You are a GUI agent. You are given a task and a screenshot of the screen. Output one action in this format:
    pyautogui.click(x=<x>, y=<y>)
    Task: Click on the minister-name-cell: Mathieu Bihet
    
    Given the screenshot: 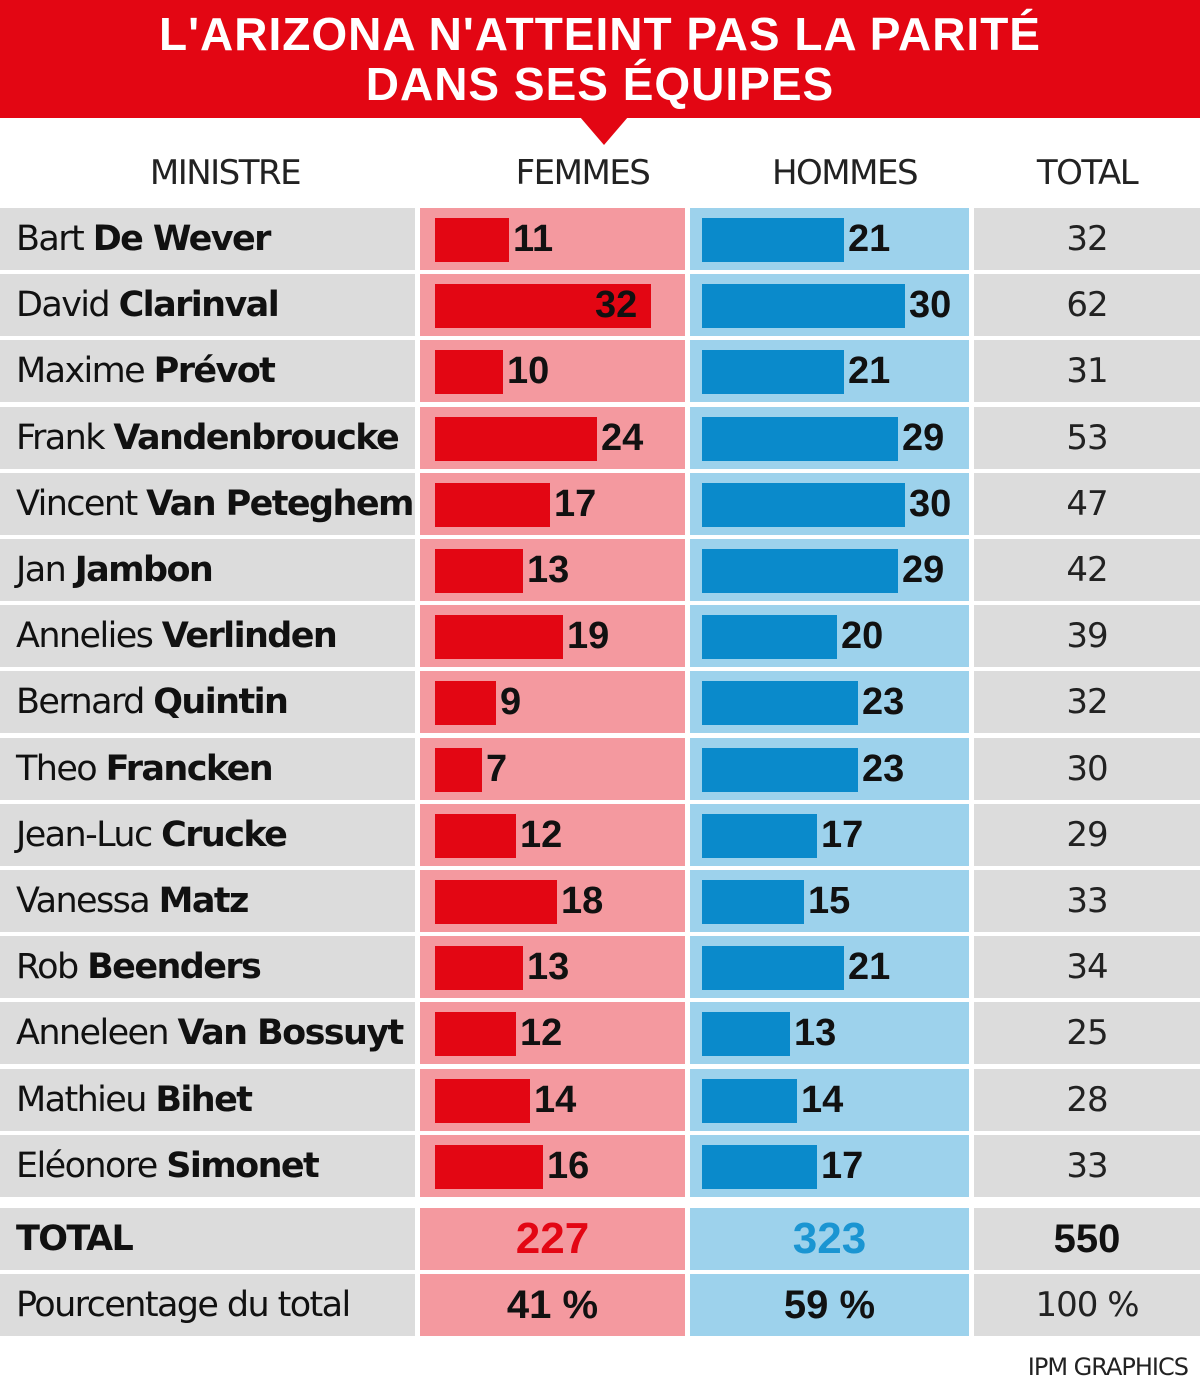 What is the action you would take?
    pyautogui.click(x=207, y=1100)
    